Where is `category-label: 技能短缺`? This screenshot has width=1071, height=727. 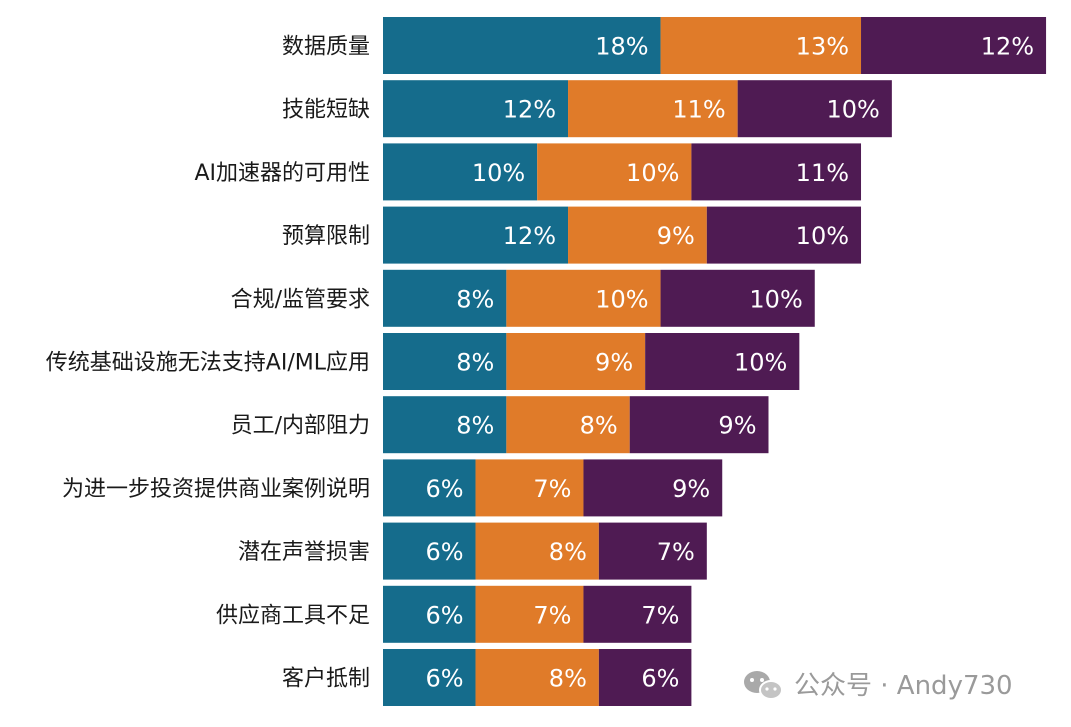
category-label: 技能短缺 is located at coordinates (326, 110).